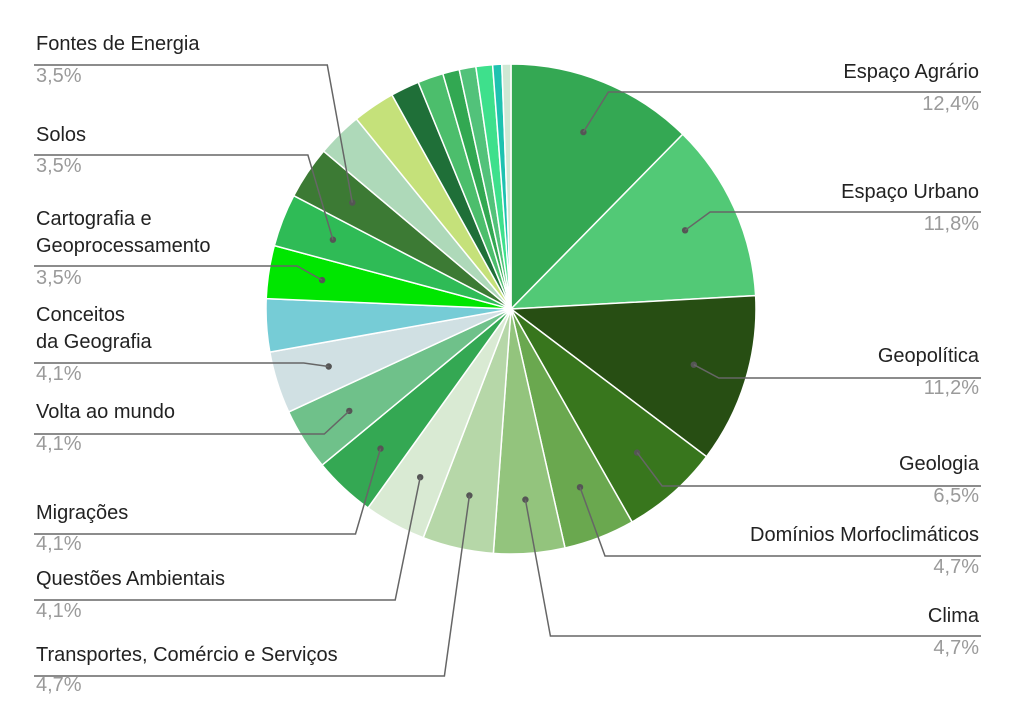  Describe the element at coordinates (950, 104) in the screenshot. I see `value-label-espaco-agrario: 12,4%` at that location.